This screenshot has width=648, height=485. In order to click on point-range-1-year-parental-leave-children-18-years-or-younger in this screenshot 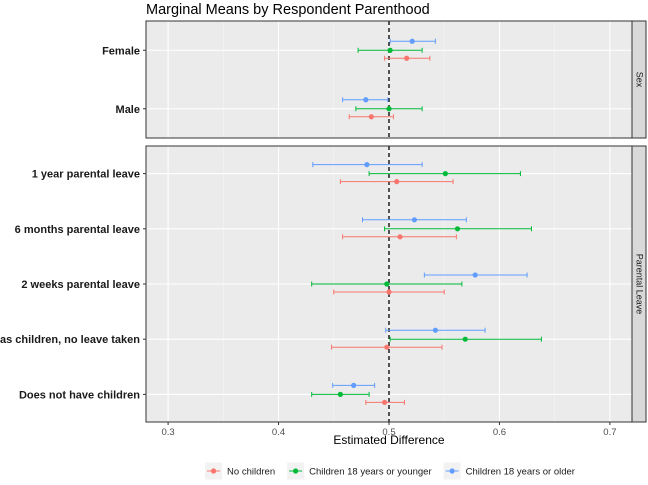, I will do `click(444, 174)`.